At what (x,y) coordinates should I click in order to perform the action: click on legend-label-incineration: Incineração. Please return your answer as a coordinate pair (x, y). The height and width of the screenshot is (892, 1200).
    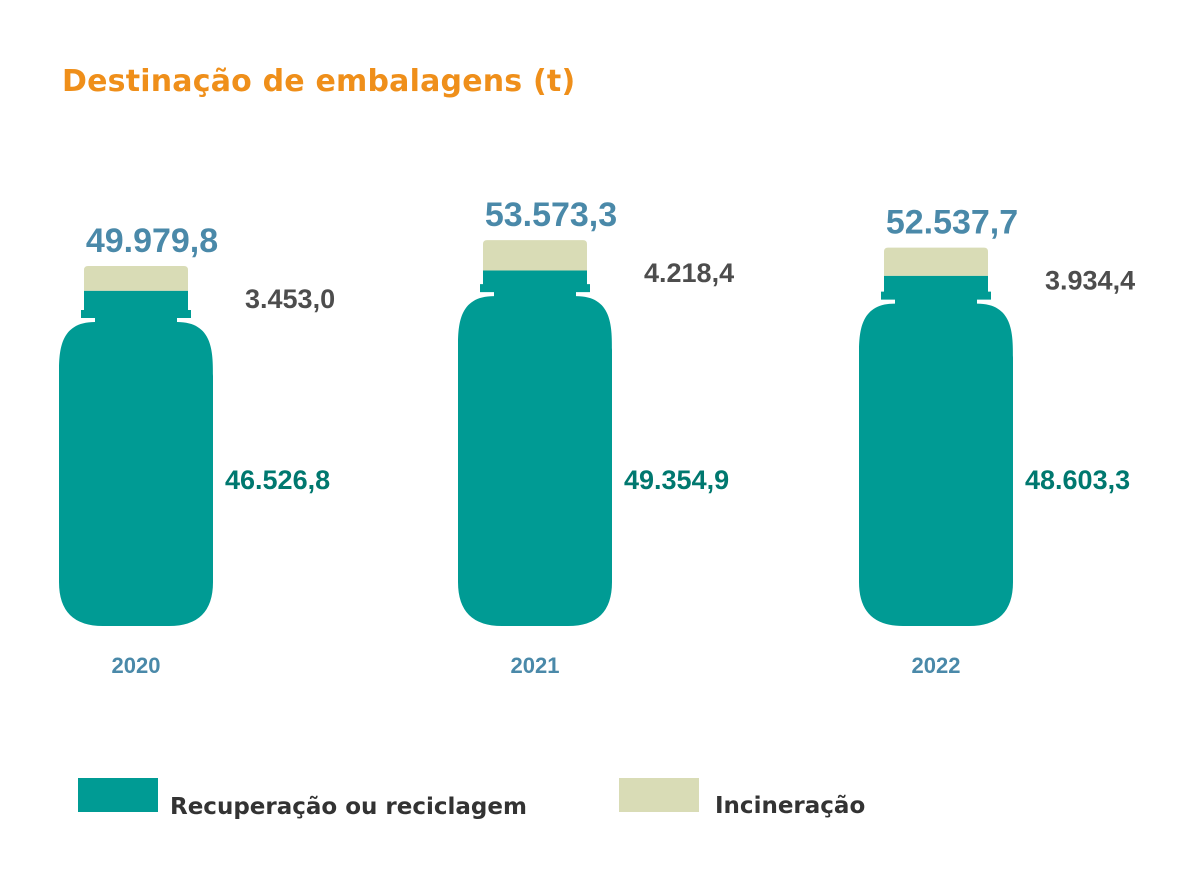
    Looking at the image, I should click on (790, 806).